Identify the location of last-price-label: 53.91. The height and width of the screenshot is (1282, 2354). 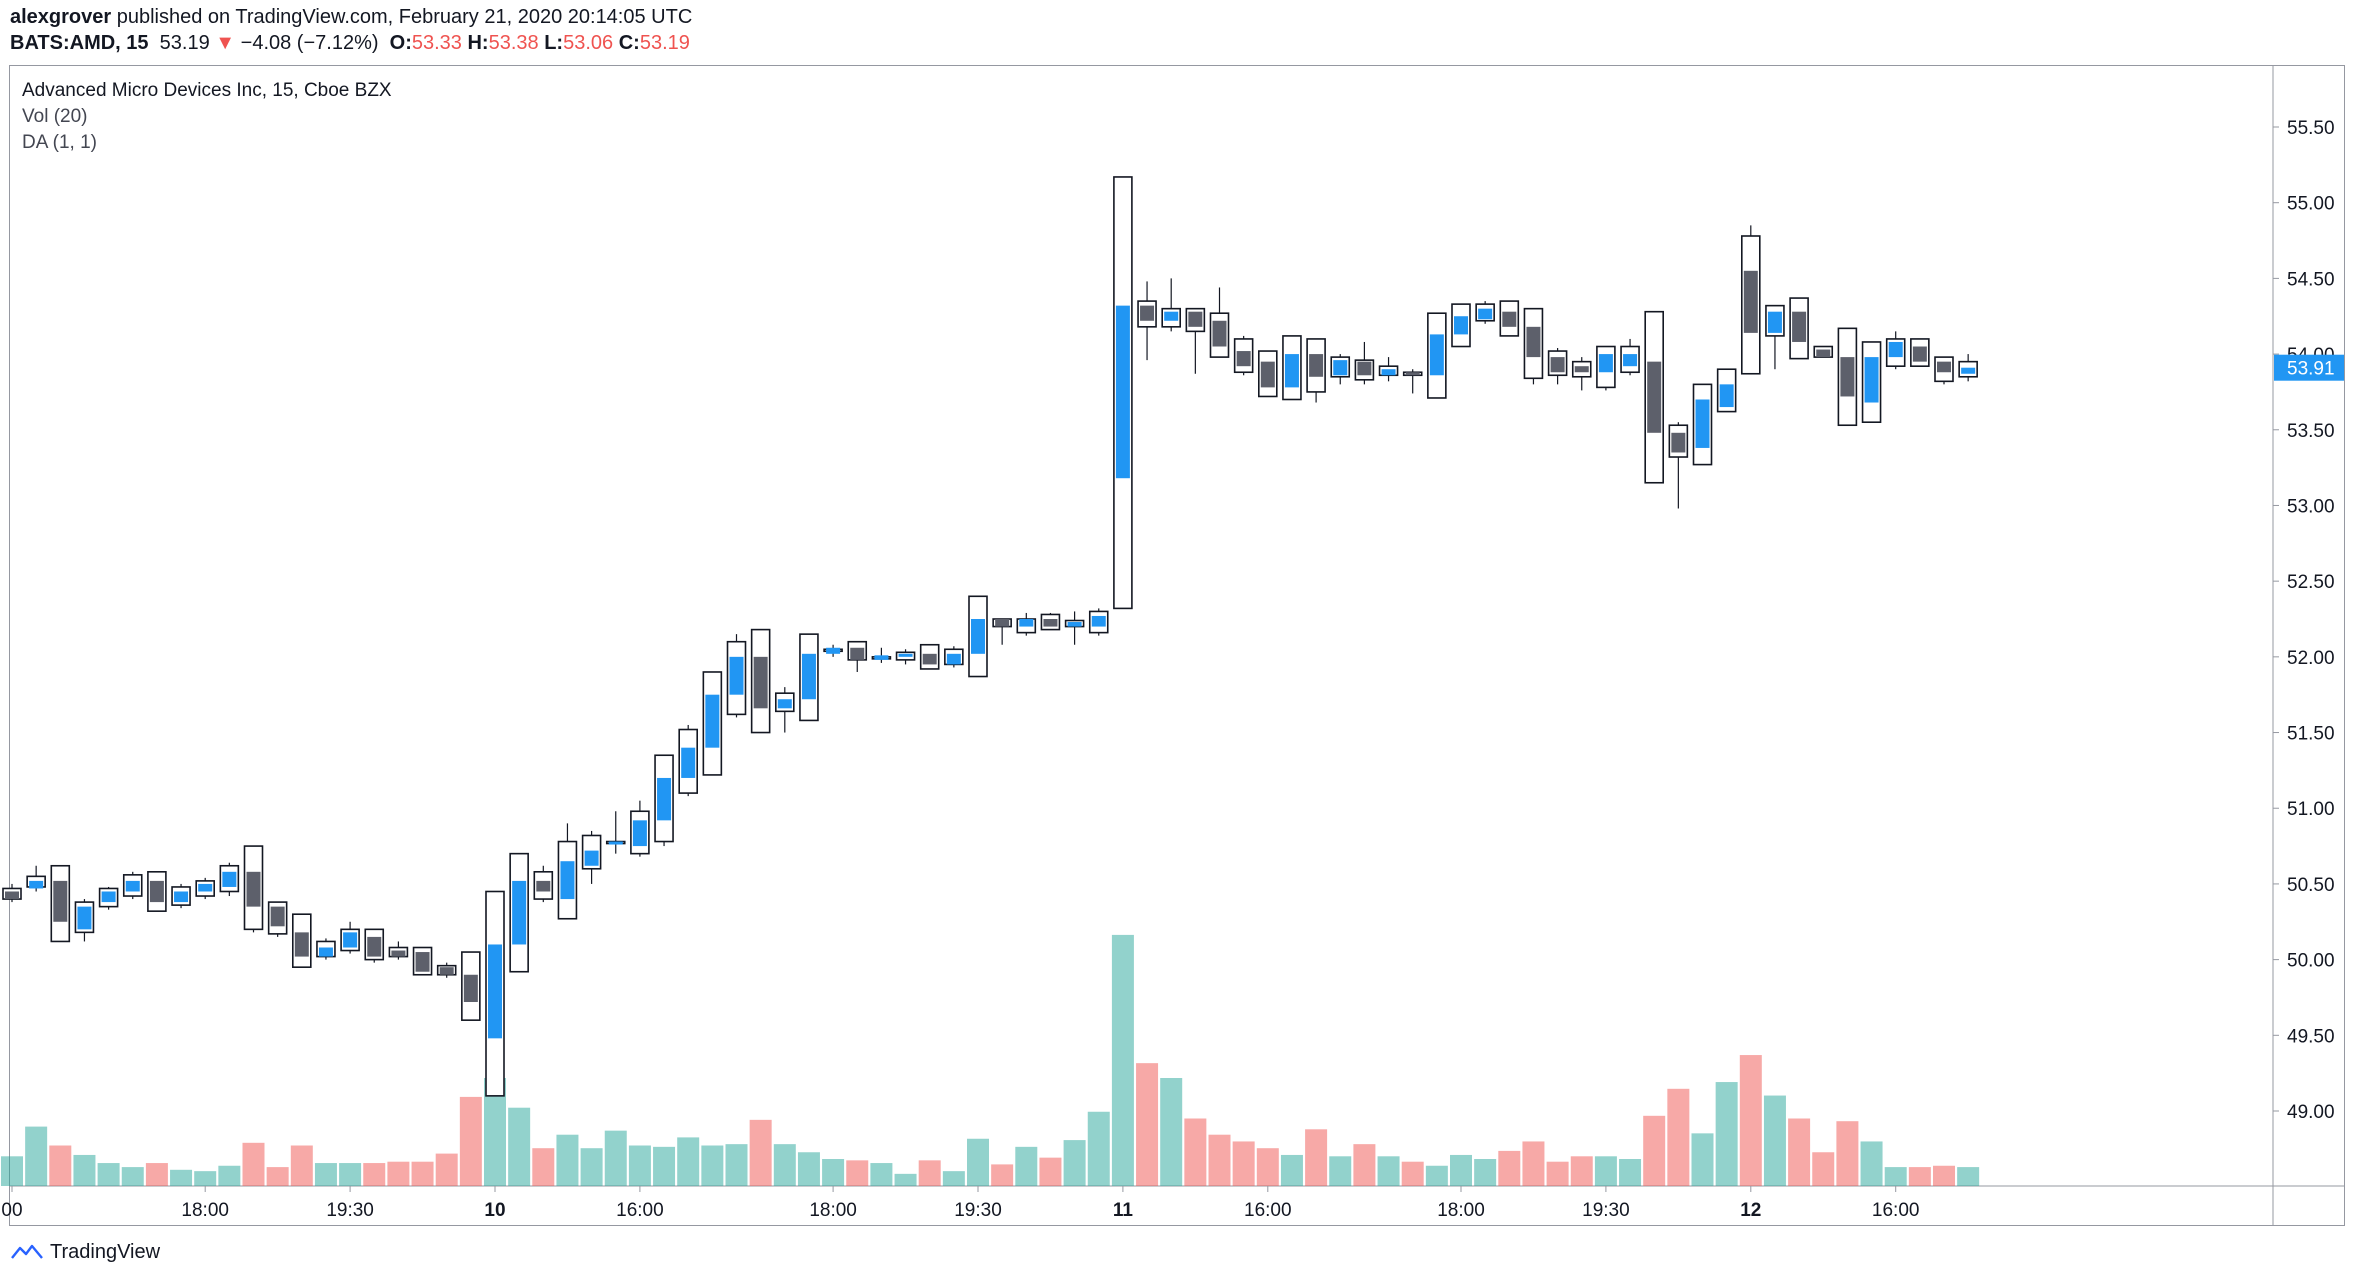
(2311, 369).